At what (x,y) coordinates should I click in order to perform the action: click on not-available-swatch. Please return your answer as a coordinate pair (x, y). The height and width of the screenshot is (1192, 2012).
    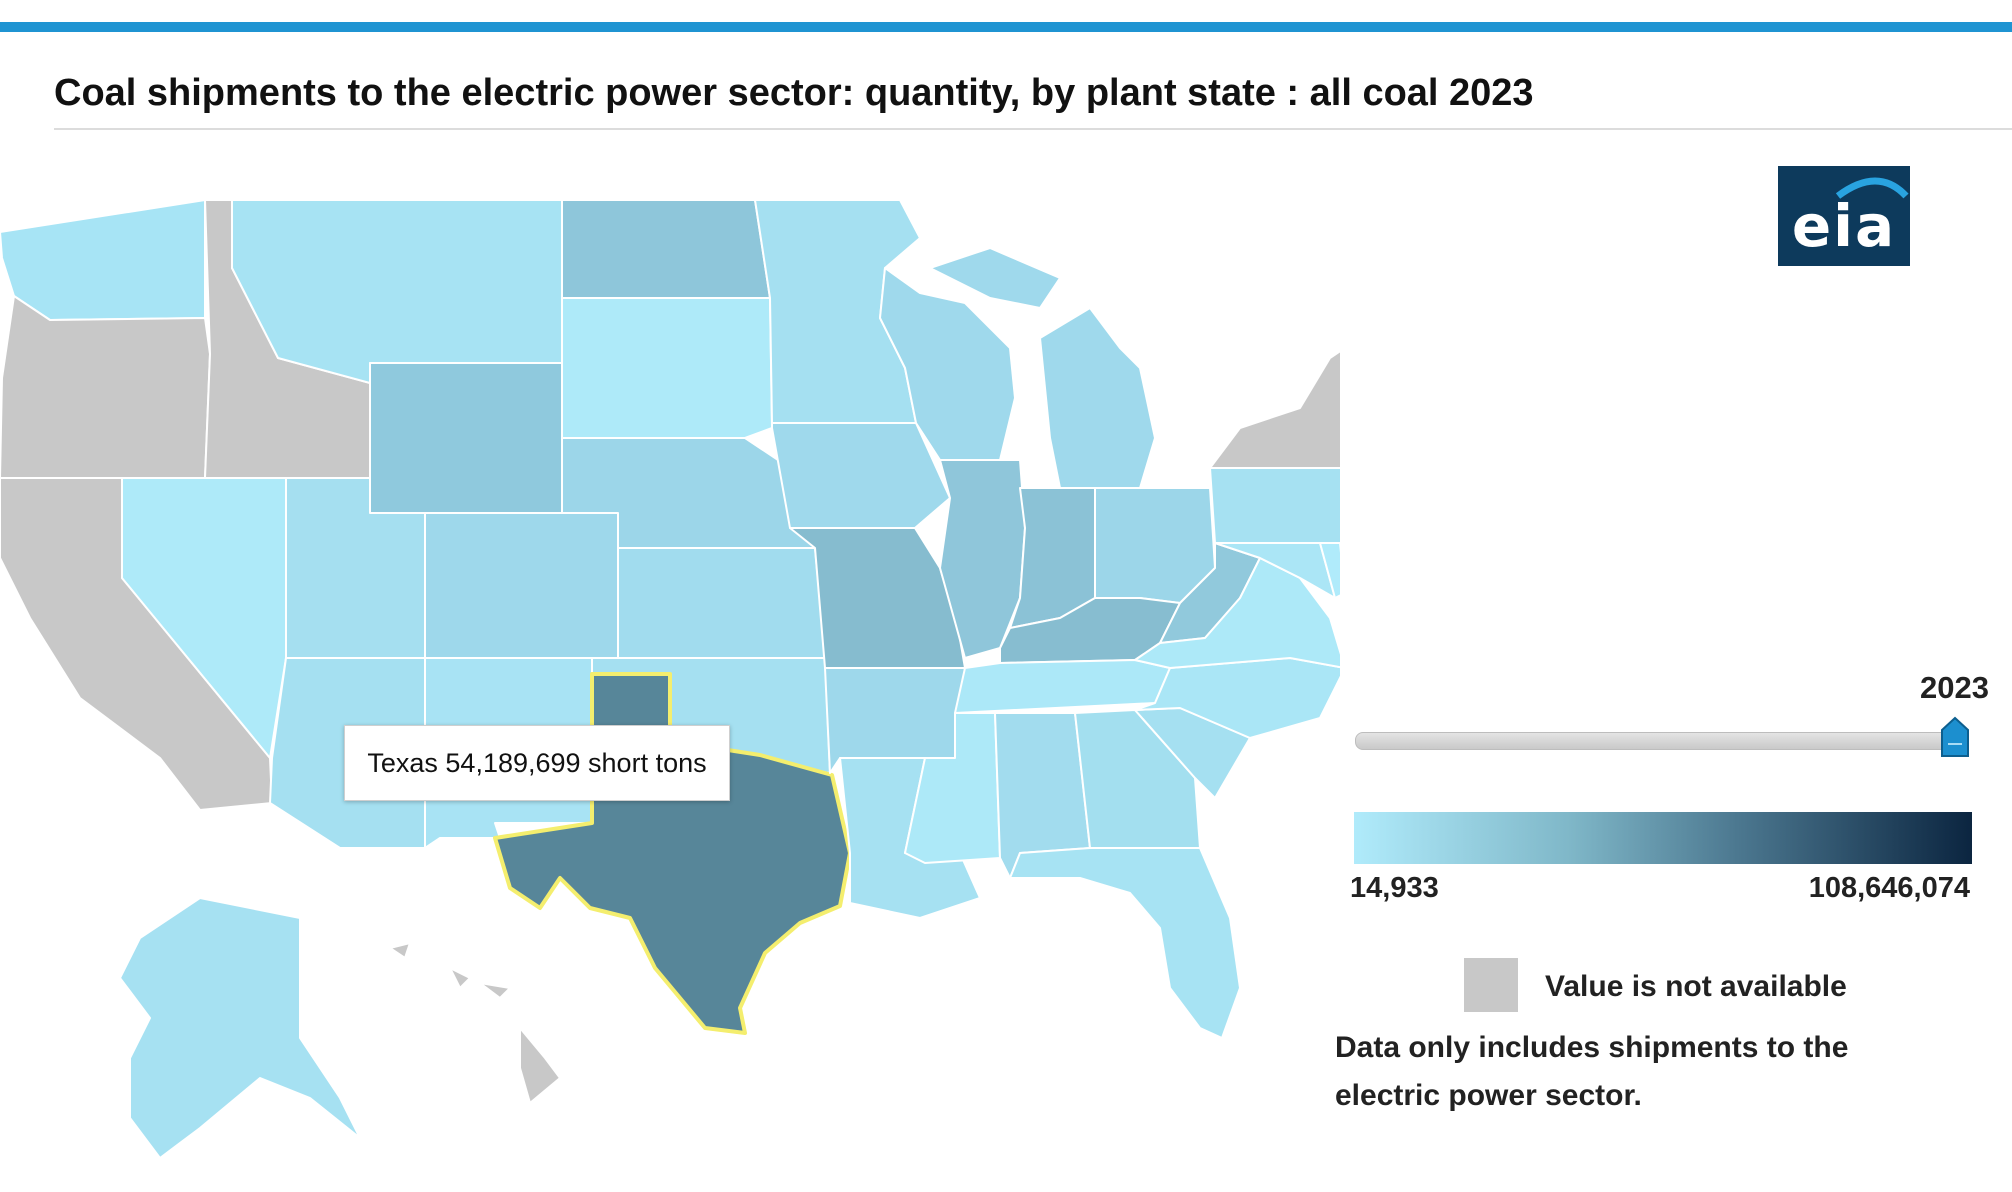
    Looking at the image, I should click on (1491, 985).